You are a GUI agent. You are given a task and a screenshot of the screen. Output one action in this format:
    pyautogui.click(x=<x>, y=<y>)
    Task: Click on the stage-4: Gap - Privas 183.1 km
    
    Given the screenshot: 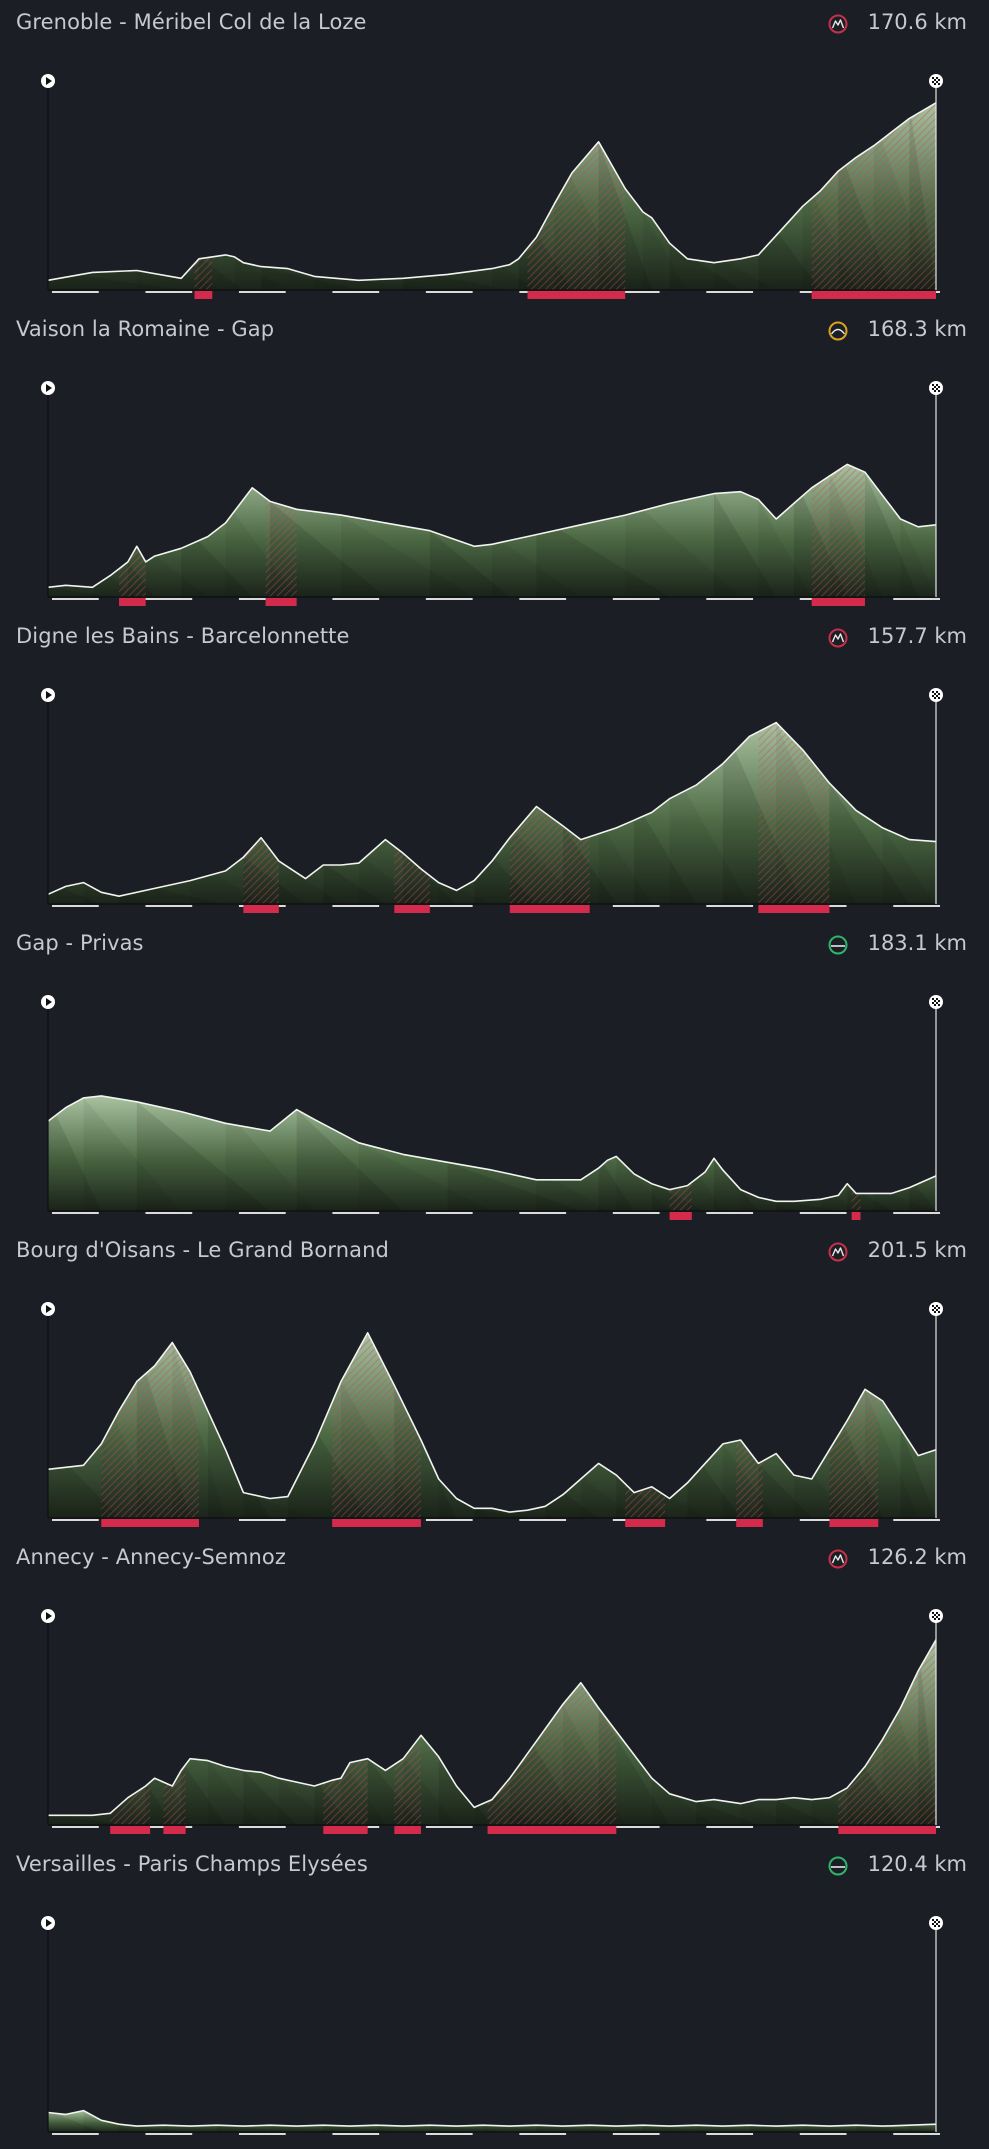 What is the action you would take?
    pyautogui.click(x=494, y=1074)
    